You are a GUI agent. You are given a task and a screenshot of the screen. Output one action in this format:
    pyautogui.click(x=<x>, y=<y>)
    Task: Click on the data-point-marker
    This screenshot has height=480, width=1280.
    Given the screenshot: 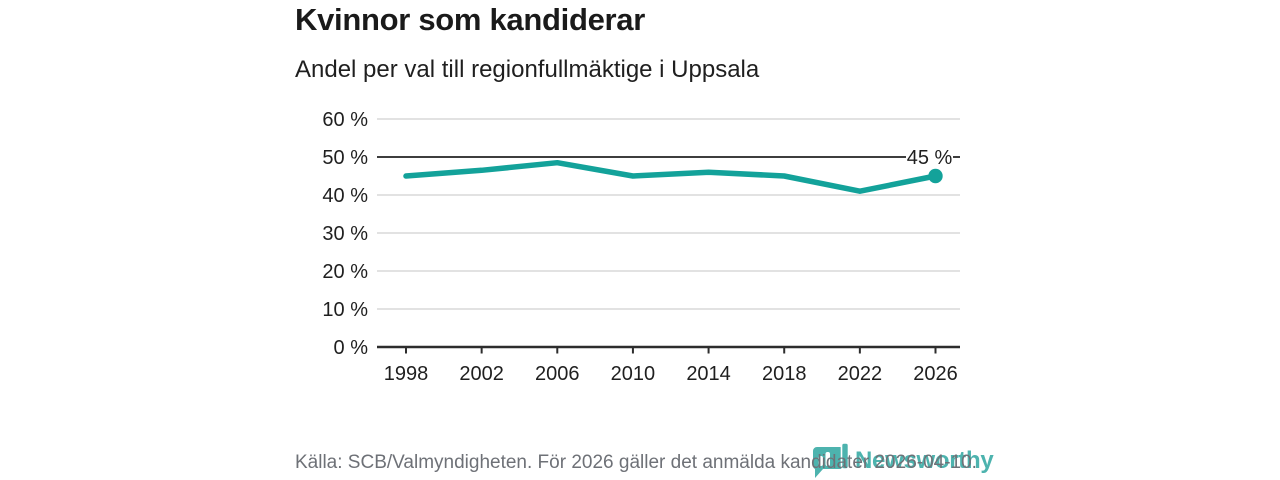 What is the action you would take?
    pyautogui.click(x=935, y=176)
    